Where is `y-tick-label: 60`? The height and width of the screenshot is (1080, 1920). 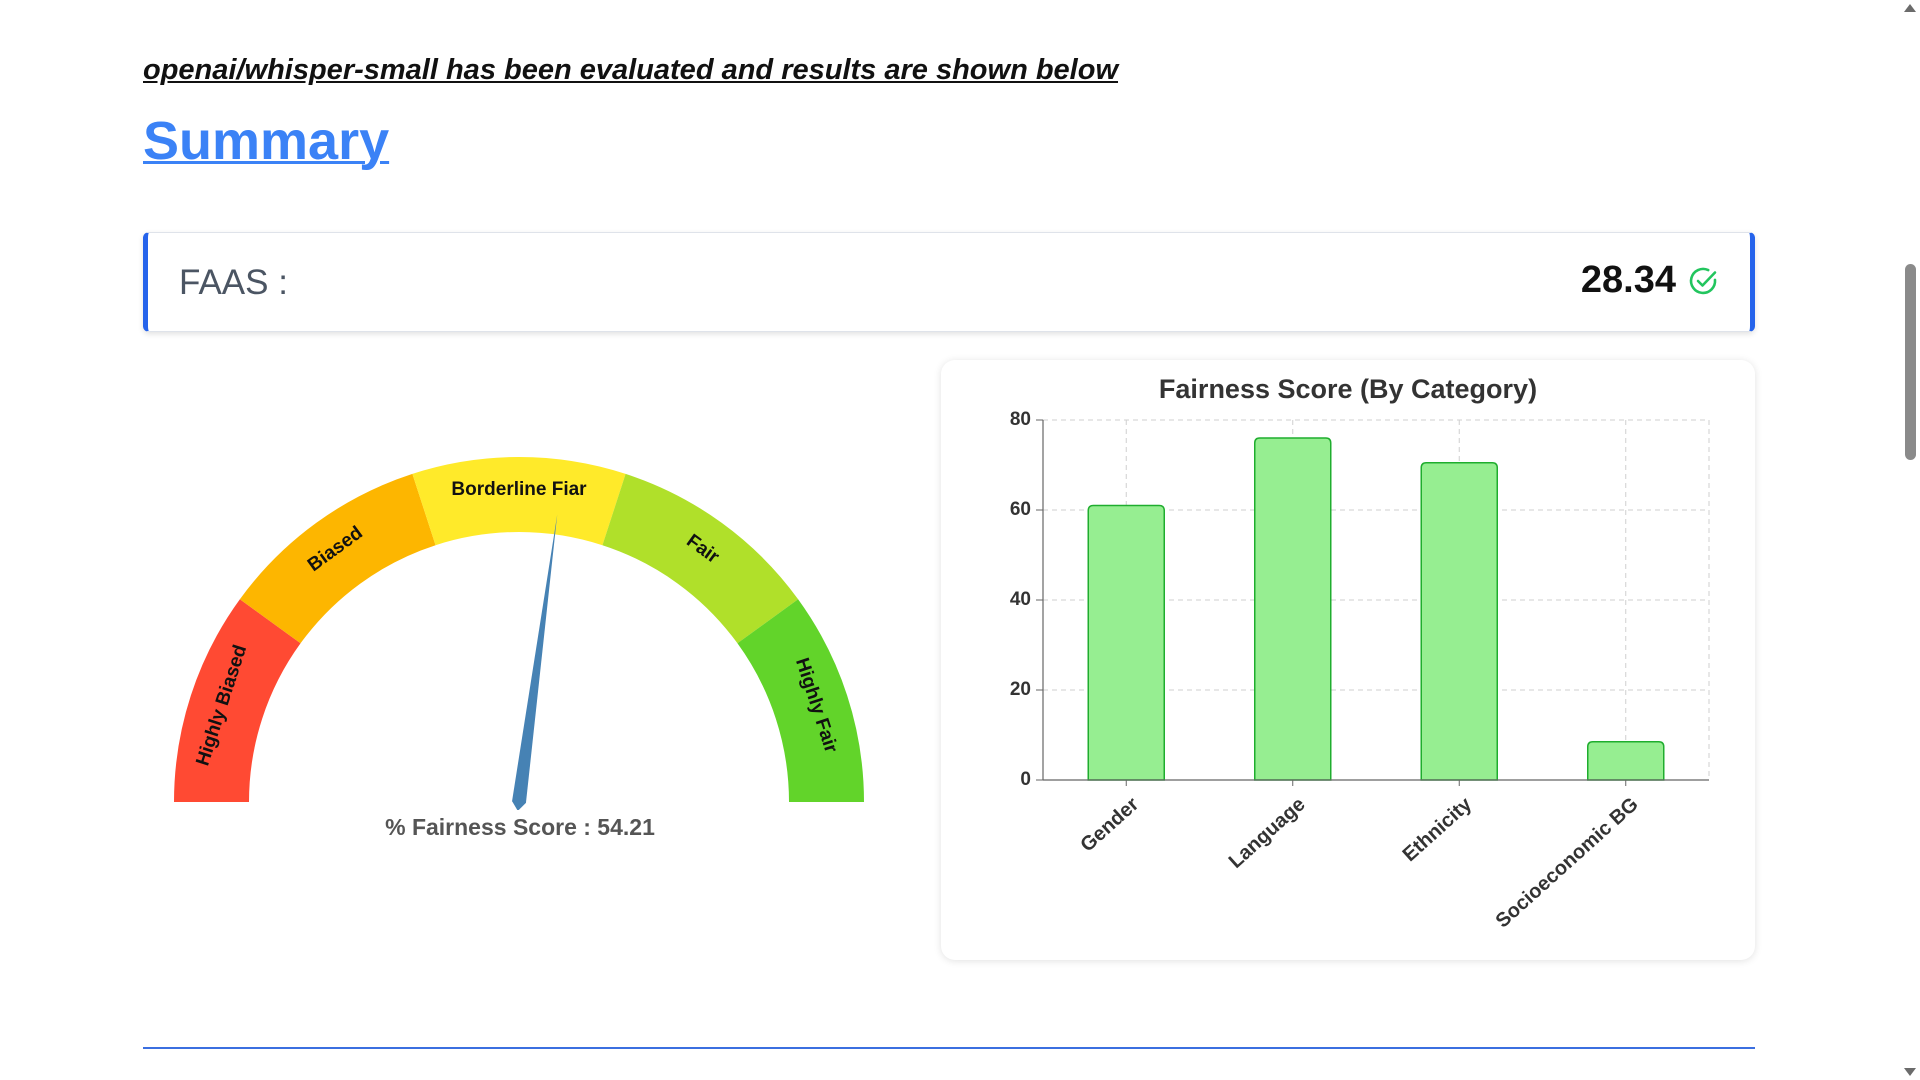
y-tick-label: 60 is located at coordinates (1020, 509).